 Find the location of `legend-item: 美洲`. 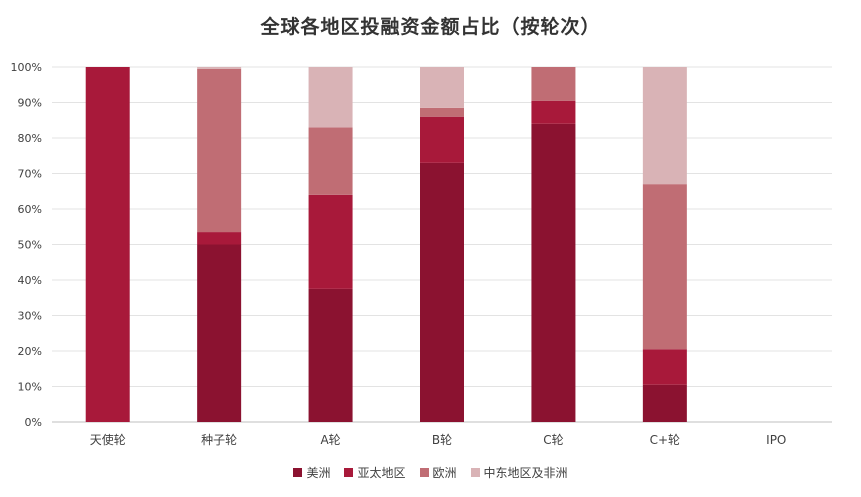

legend-item: 美洲 is located at coordinates (311, 472).